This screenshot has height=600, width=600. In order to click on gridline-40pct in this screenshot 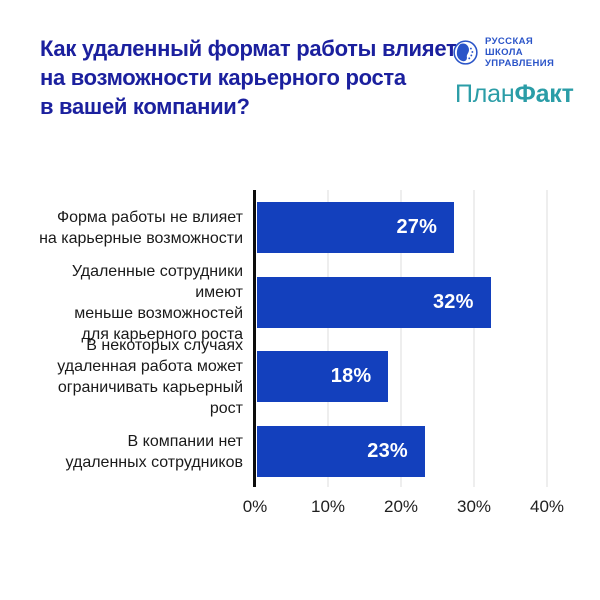, I will do `click(547, 338)`.